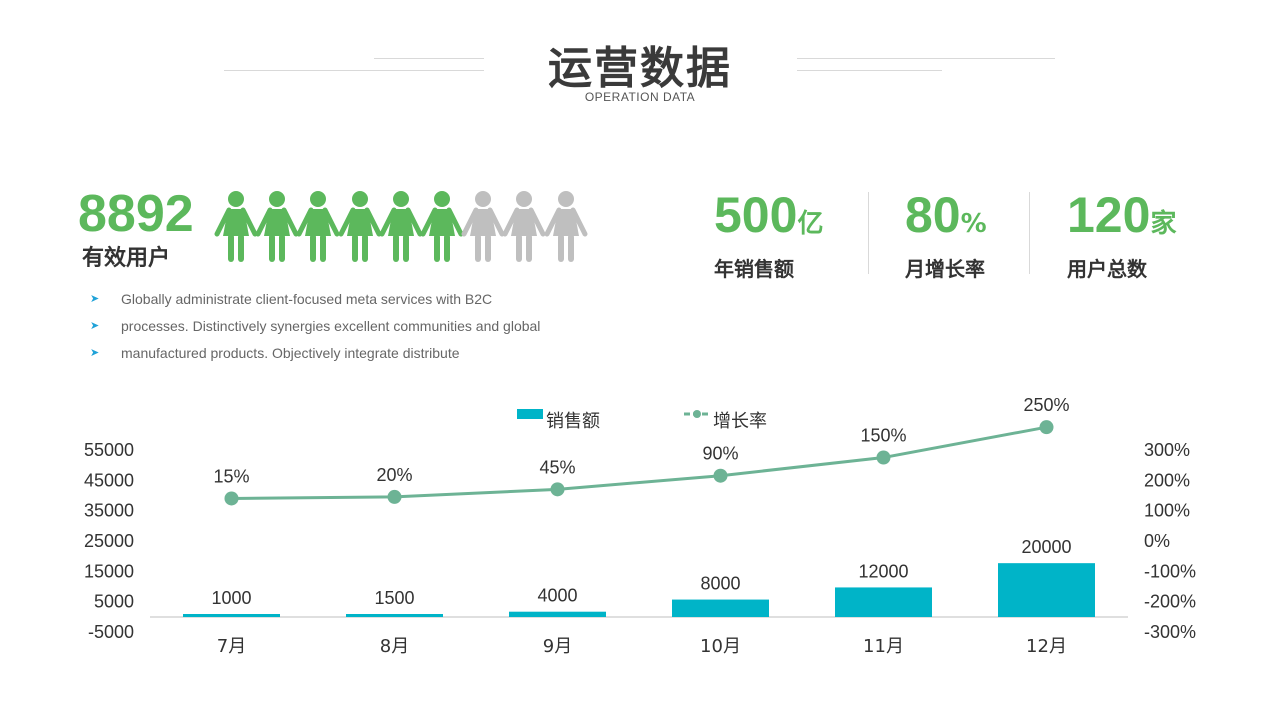  I want to click on header-divider-right, so click(869, 70).